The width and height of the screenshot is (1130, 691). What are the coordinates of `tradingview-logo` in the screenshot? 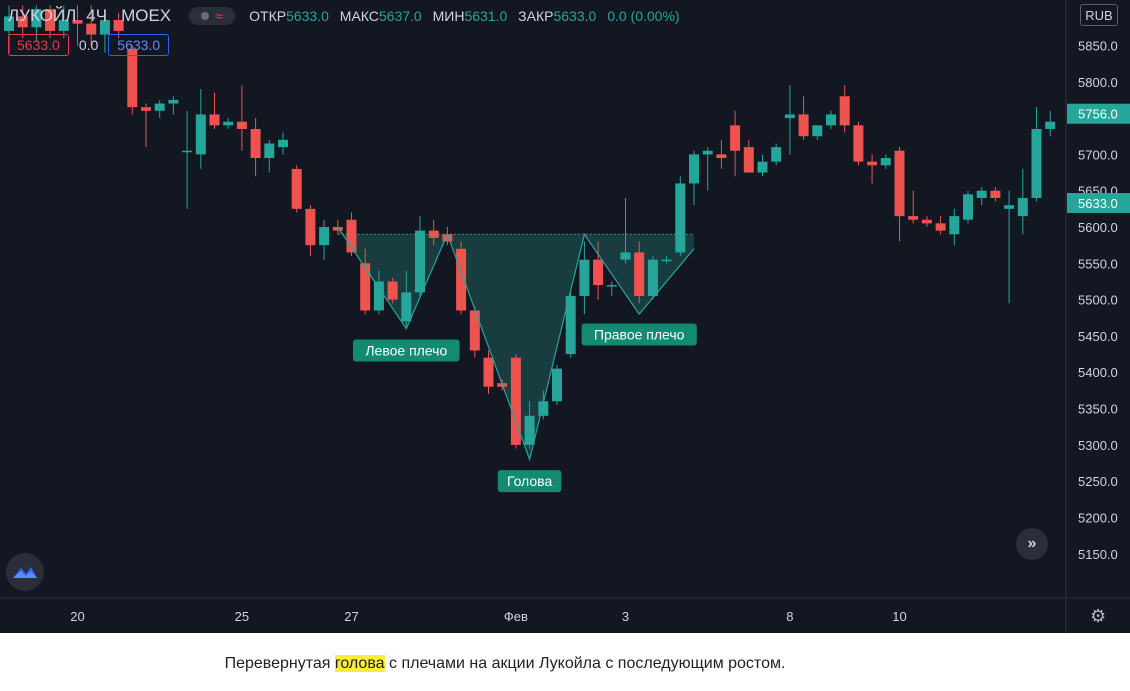 It's located at (25, 572).